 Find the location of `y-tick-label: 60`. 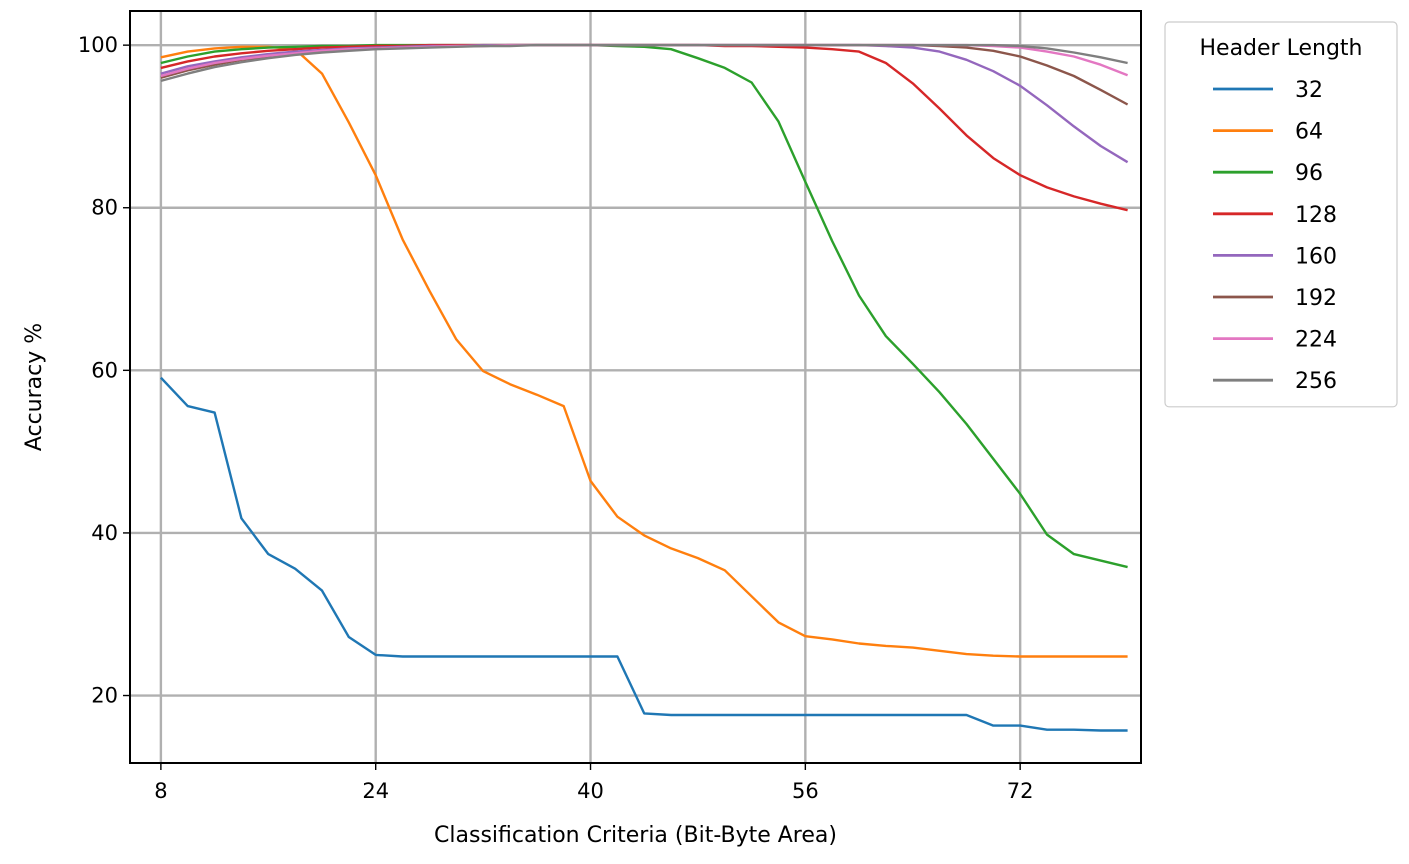

y-tick-label: 60 is located at coordinates (104, 370).